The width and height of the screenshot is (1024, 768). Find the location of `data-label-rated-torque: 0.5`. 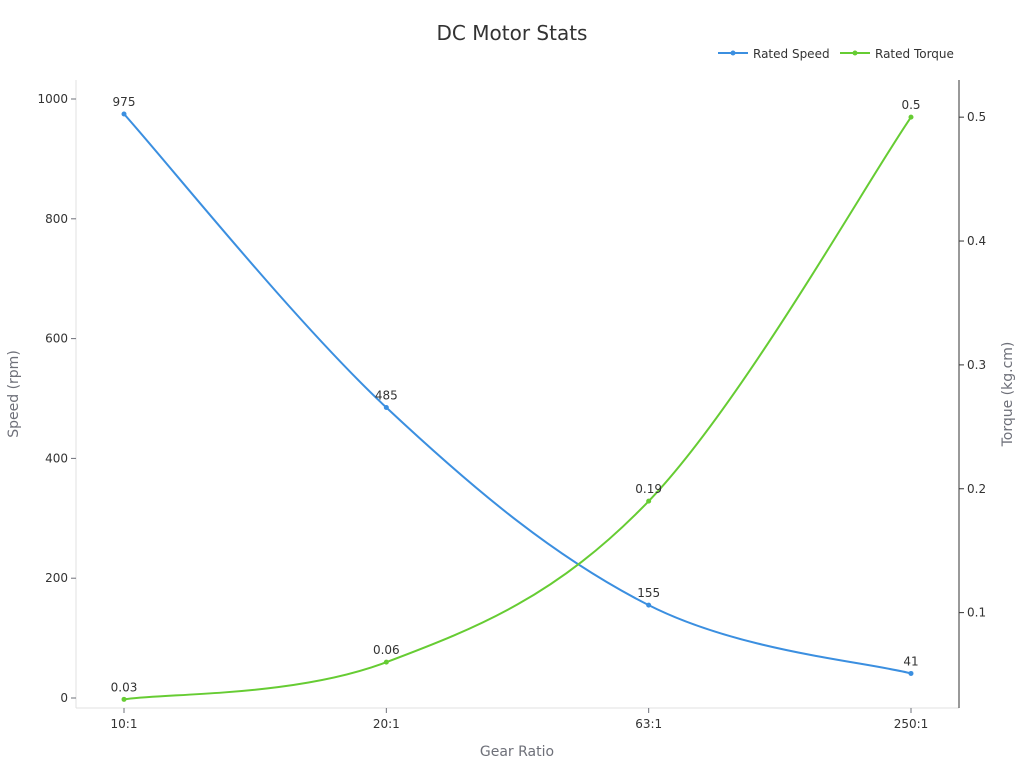

data-label-rated-torque: 0.5 is located at coordinates (910, 105).